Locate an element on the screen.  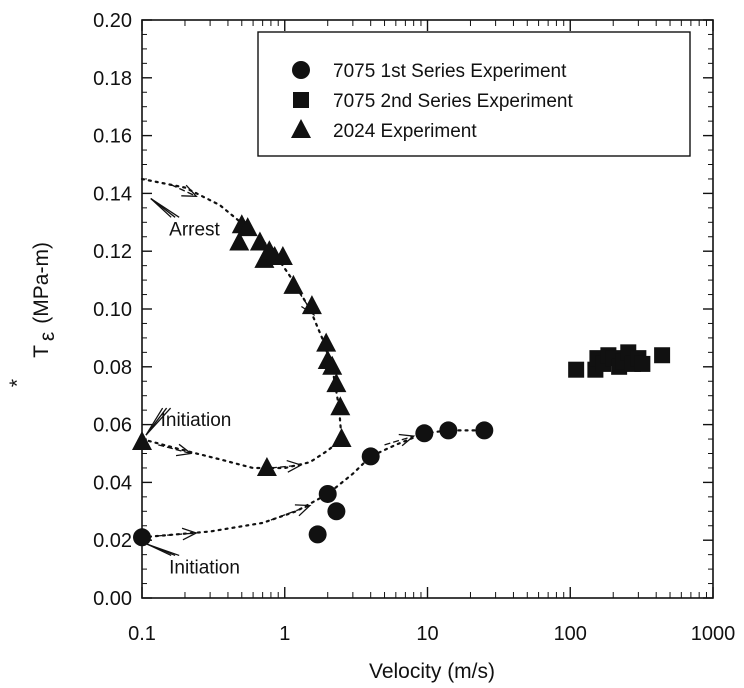
y-tick-label: 0.20 is located at coordinates (112, 21).